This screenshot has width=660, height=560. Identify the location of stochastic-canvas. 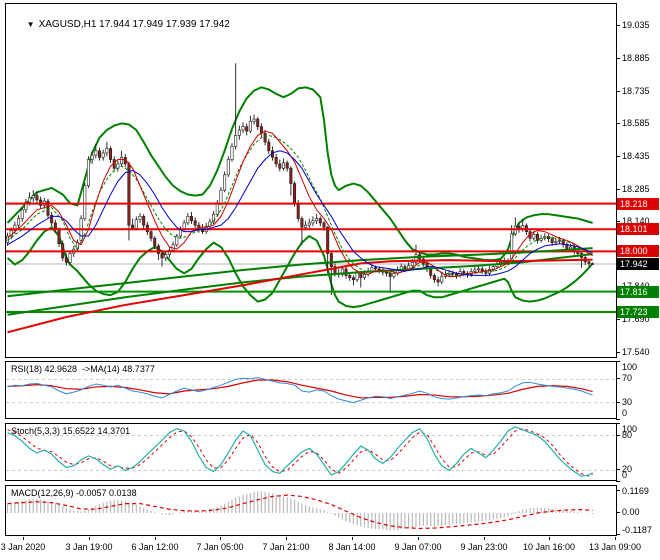
(311, 453).